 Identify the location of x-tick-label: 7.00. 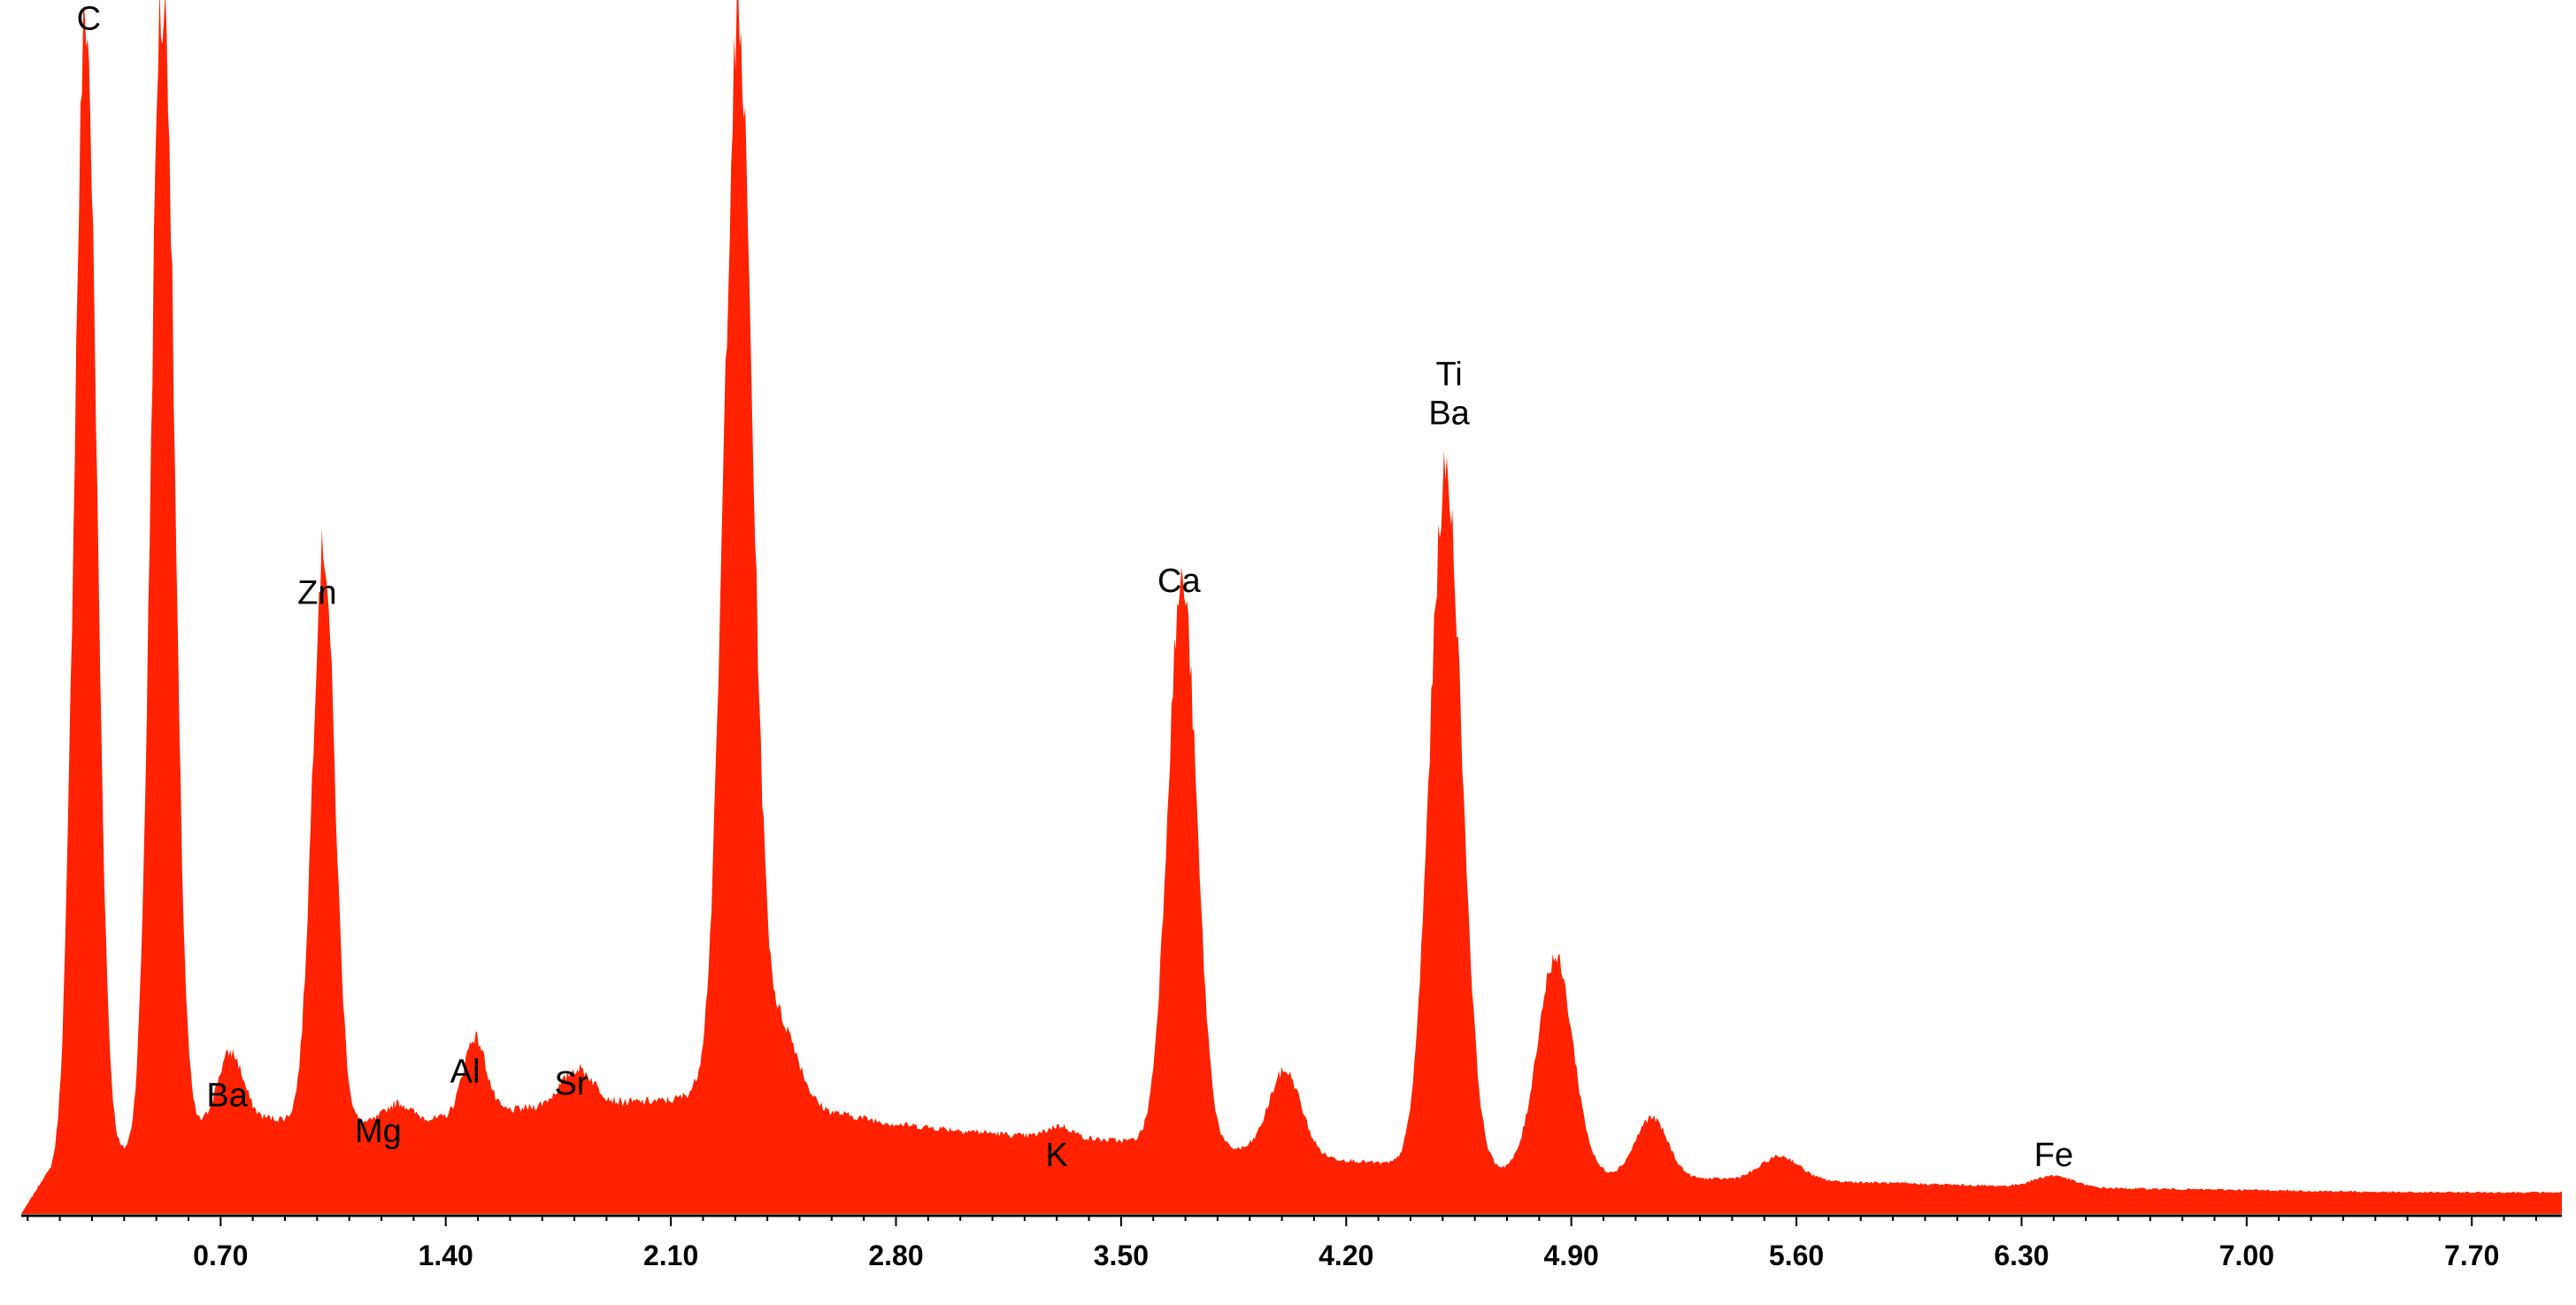
(2246, 1255).